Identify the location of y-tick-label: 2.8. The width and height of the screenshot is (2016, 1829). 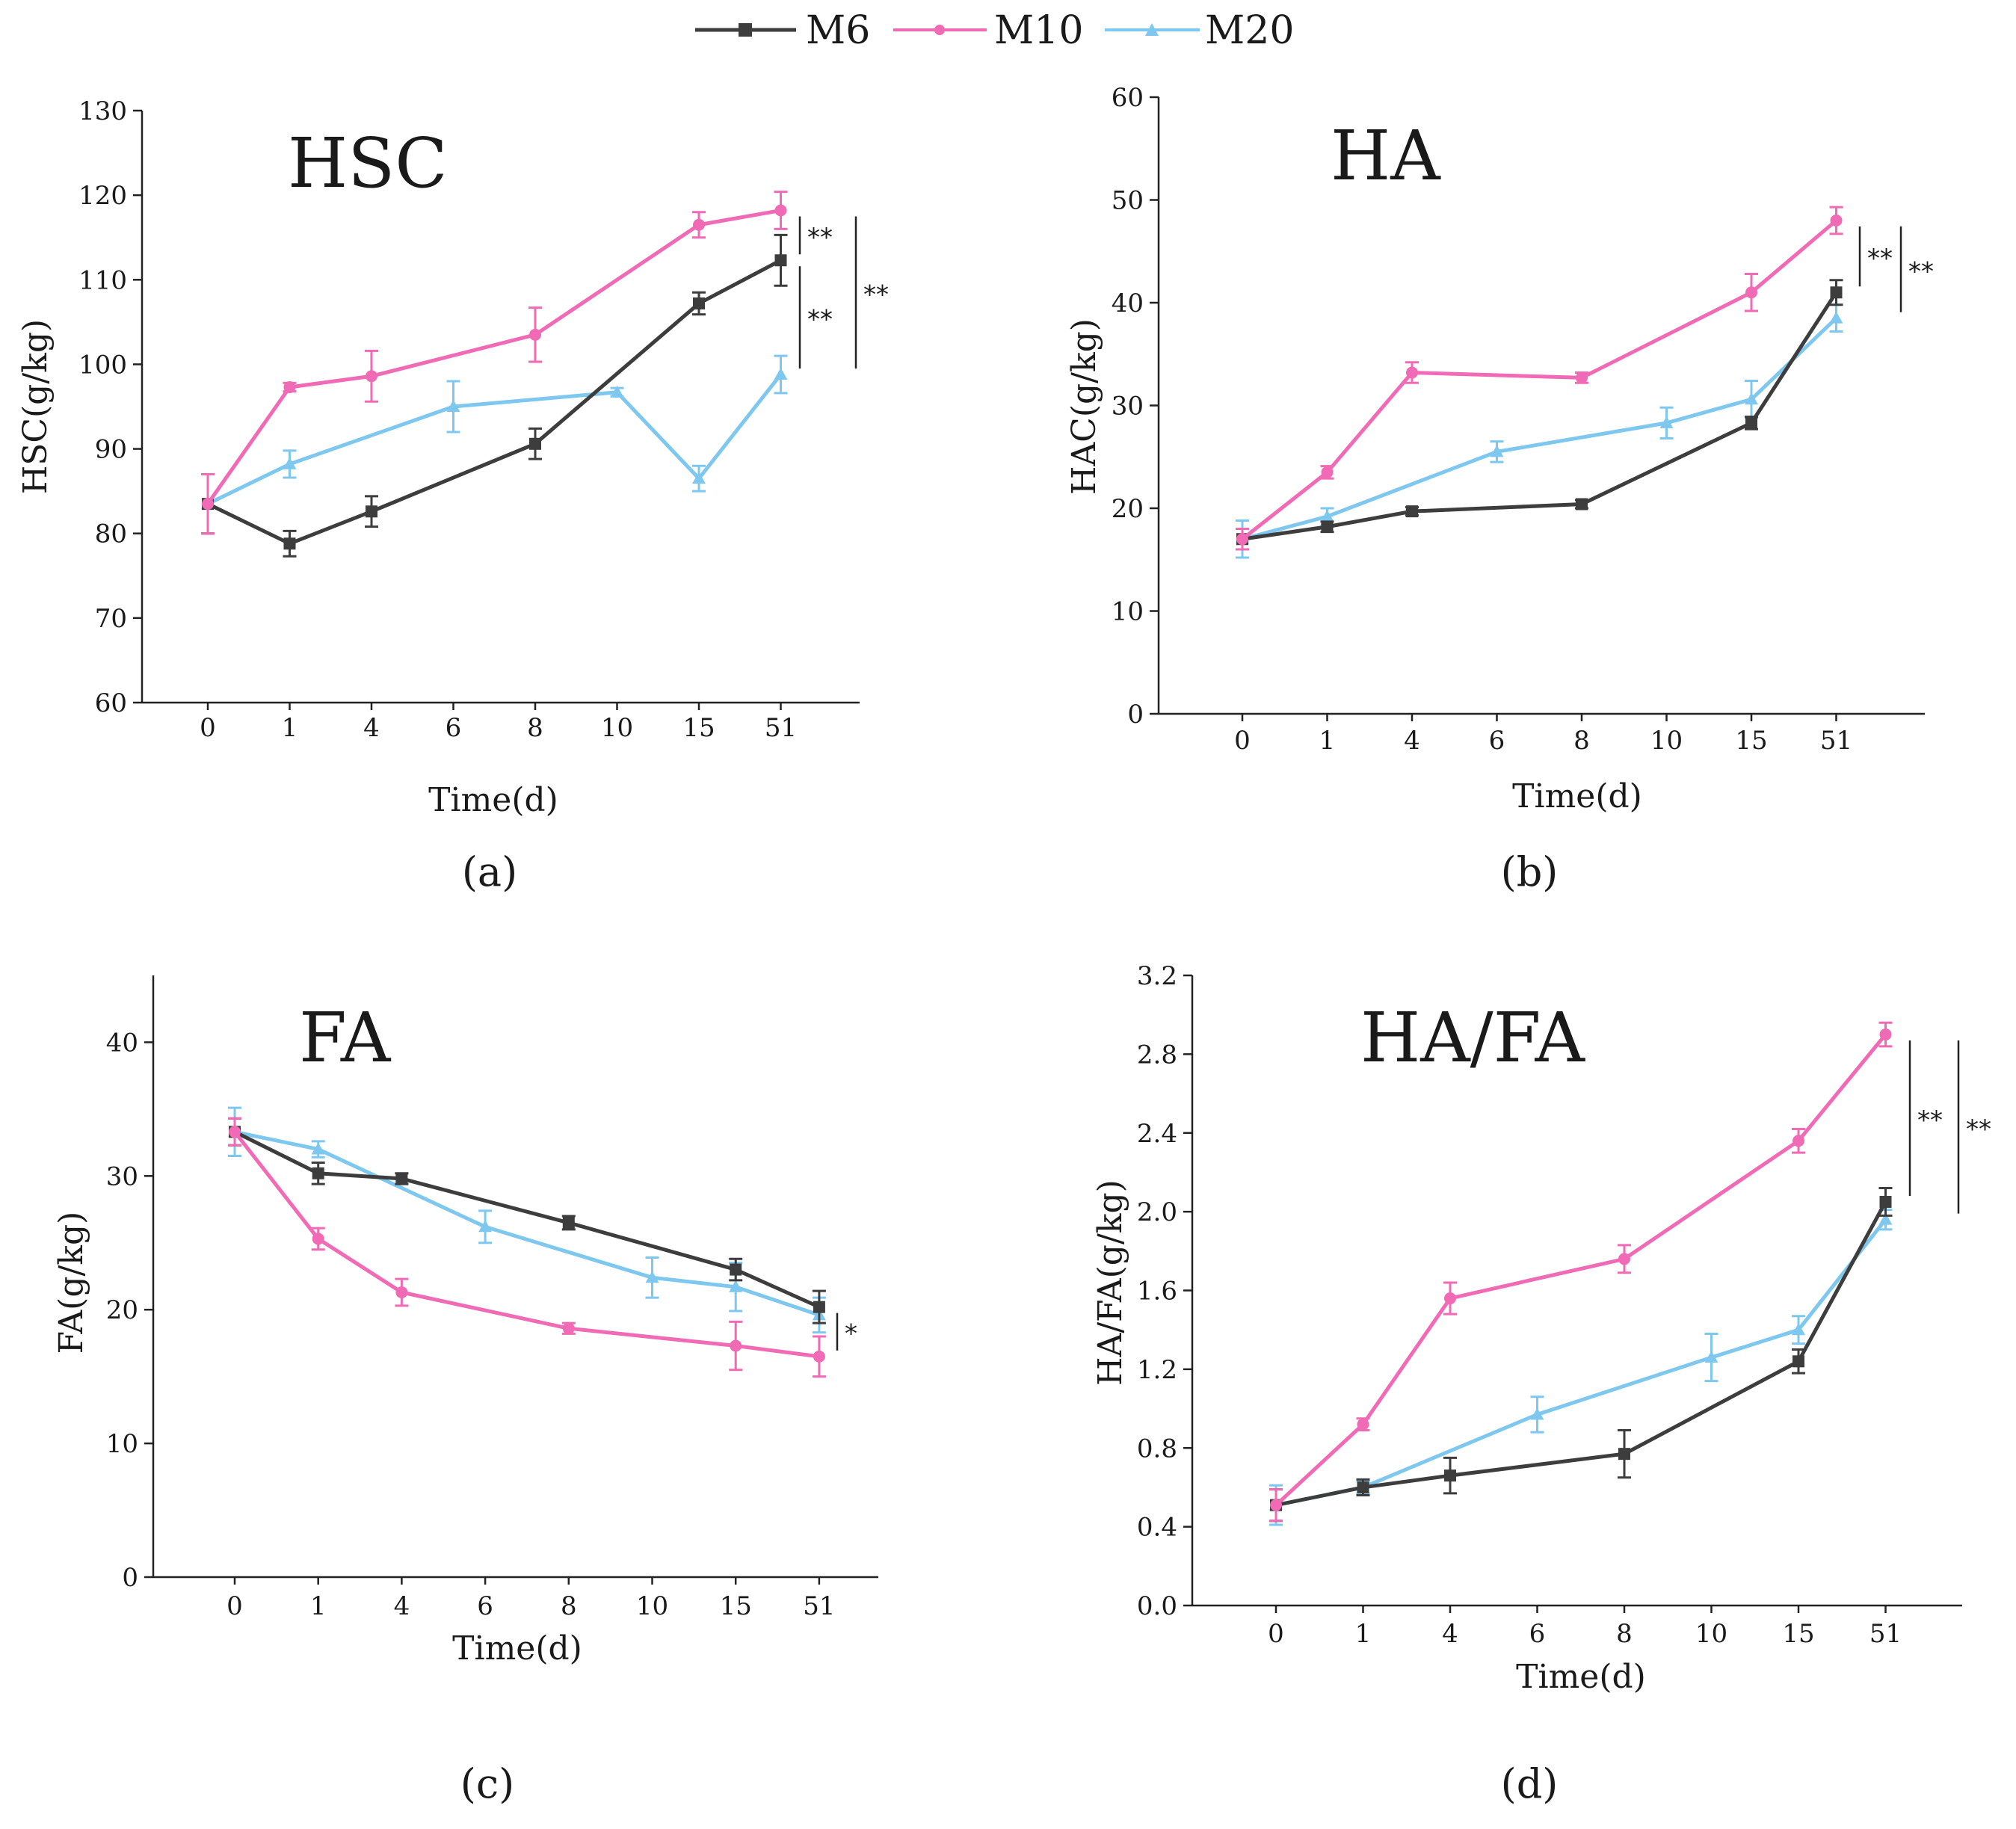
(1157, 1055).